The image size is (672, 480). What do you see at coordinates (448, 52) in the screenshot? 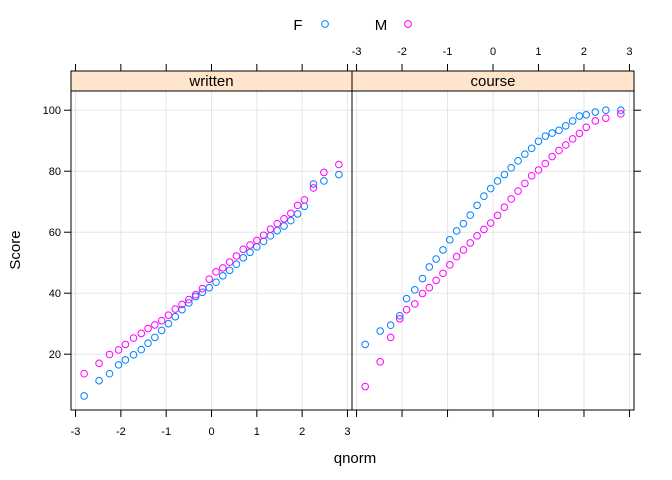
I see `x-tick-label-top: -1` at bounding box center [448, 52].